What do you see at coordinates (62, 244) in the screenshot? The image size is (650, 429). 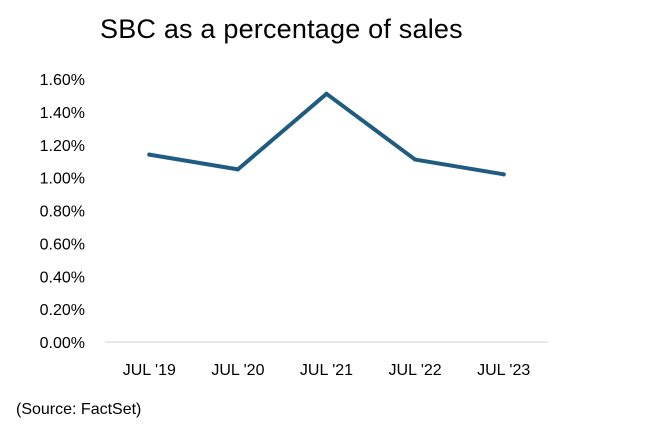 I see `y-tick-label: 0.60%` at bounding box center [62, 244].